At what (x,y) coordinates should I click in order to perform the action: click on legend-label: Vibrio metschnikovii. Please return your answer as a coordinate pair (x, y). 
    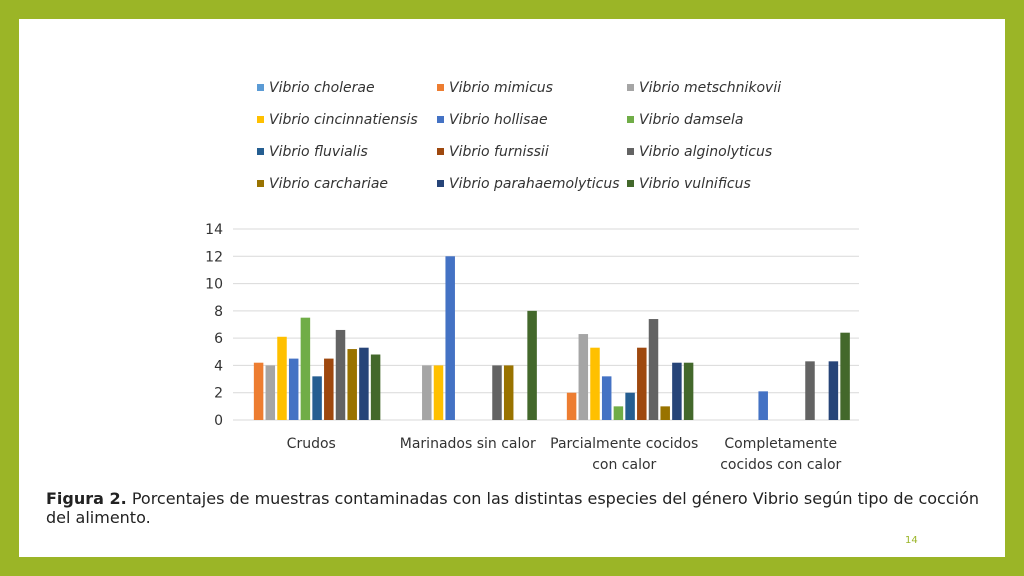
    Looking at the image, I should click on (710, 88).